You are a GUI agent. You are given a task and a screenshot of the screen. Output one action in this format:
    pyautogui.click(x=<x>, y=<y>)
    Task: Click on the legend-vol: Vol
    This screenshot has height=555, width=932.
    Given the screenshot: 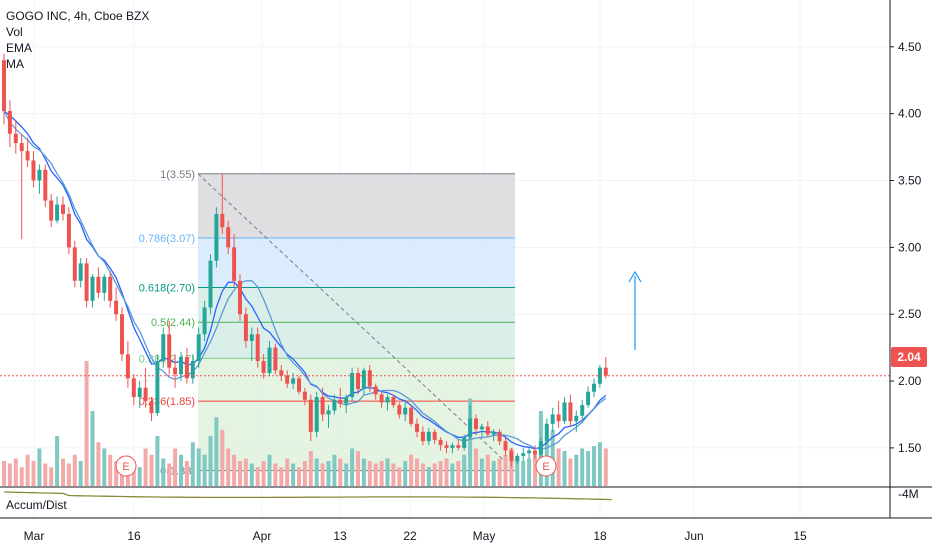 What is the action you would take?
    pyautogui.click(x=14, y=32)
    